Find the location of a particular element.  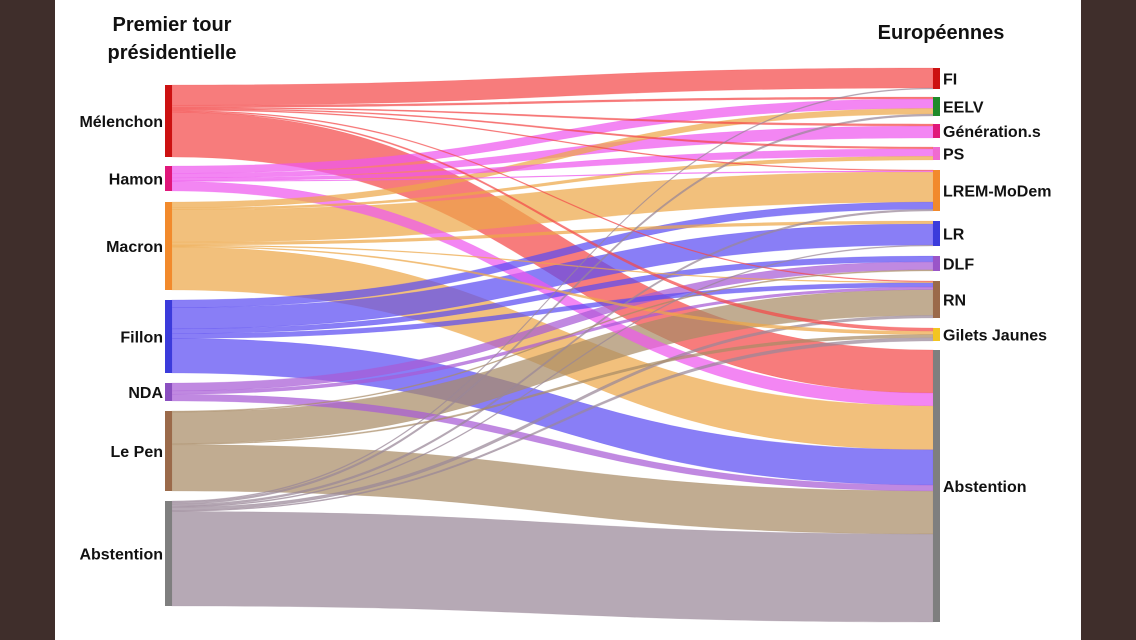

right-header: Européennes is located at coordinates (941, 33).